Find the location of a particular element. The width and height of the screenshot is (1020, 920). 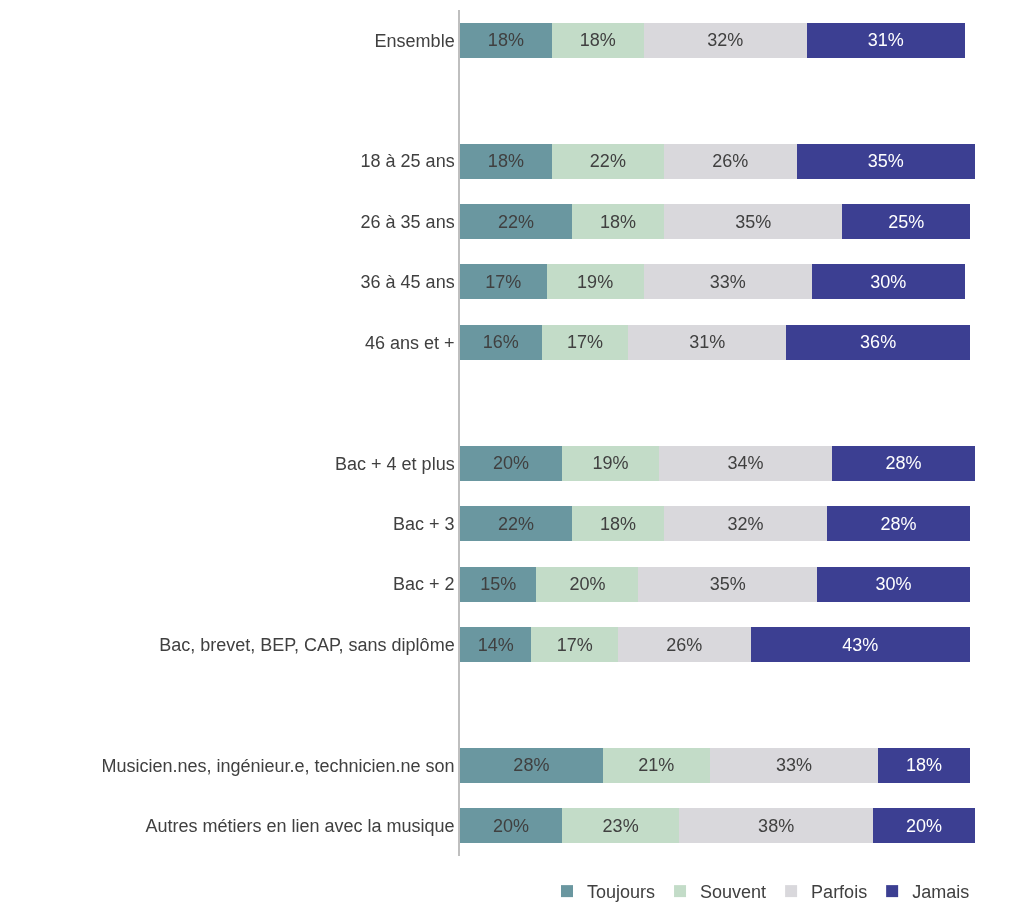

data-label: 25% is located at coordinates (906, 221).